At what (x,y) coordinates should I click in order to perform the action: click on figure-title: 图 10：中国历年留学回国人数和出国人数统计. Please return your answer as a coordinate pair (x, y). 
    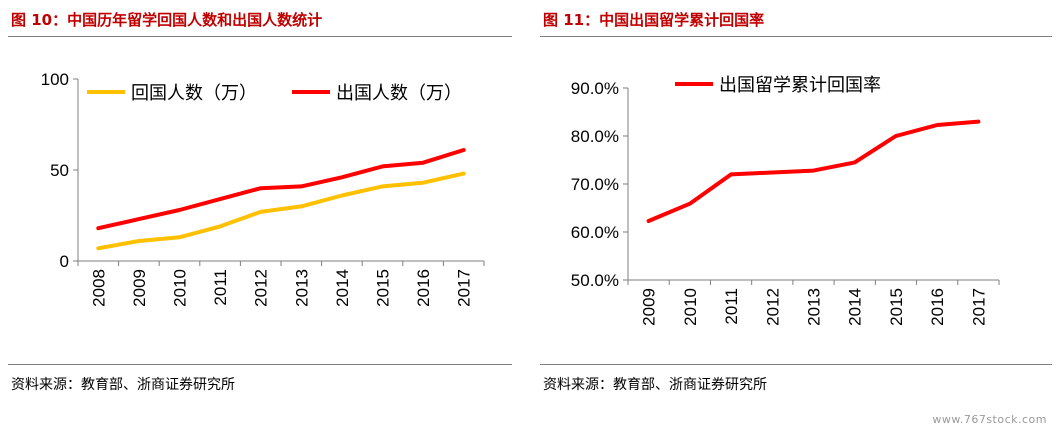
    Looking at the image, I should click on (167, 20).